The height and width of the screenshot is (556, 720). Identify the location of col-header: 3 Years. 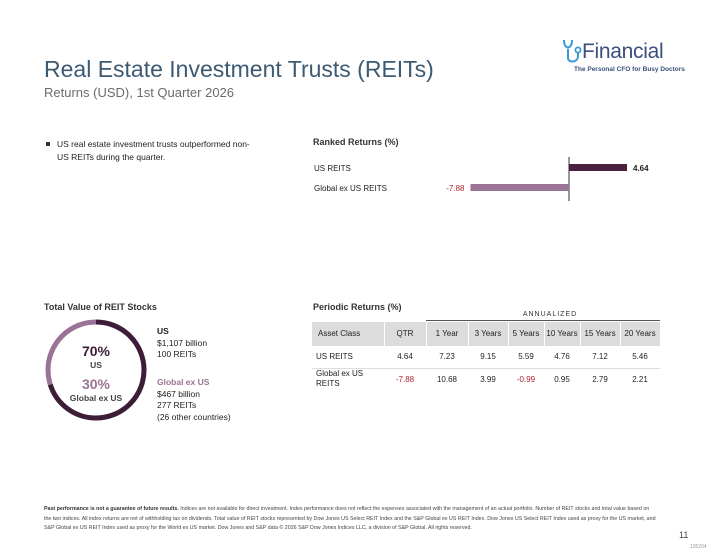
(488, 334).